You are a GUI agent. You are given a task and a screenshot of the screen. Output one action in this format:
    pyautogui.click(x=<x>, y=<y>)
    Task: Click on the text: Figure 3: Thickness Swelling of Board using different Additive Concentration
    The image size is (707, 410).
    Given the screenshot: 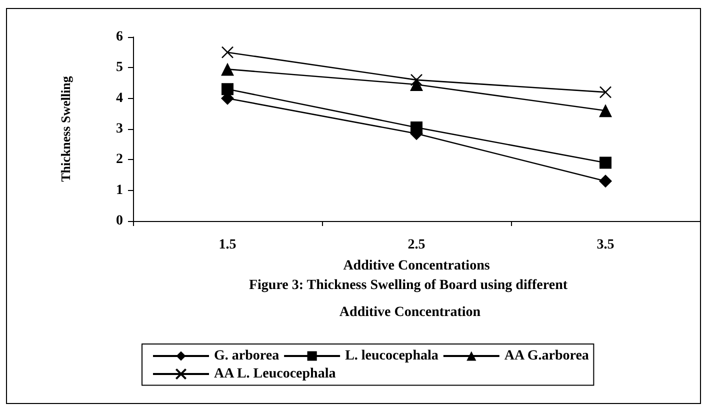 What is the action you would take?
    pyautogui.click(x=410, y=299)
    